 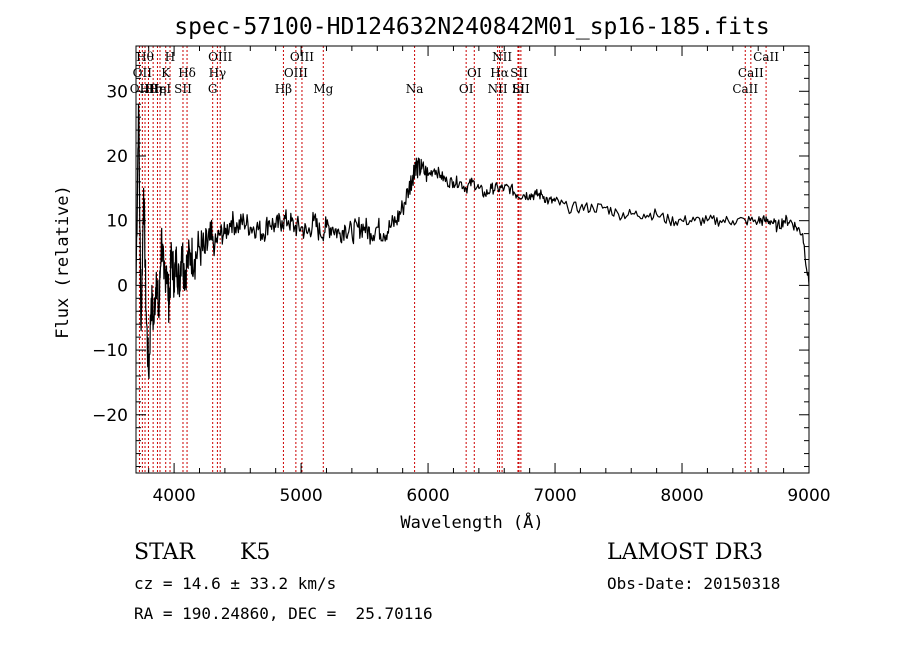 What do you see at coordinates (213, 89) in the screenshot?
I see `spectral-line-label: G` at bounding box center [213, 89].